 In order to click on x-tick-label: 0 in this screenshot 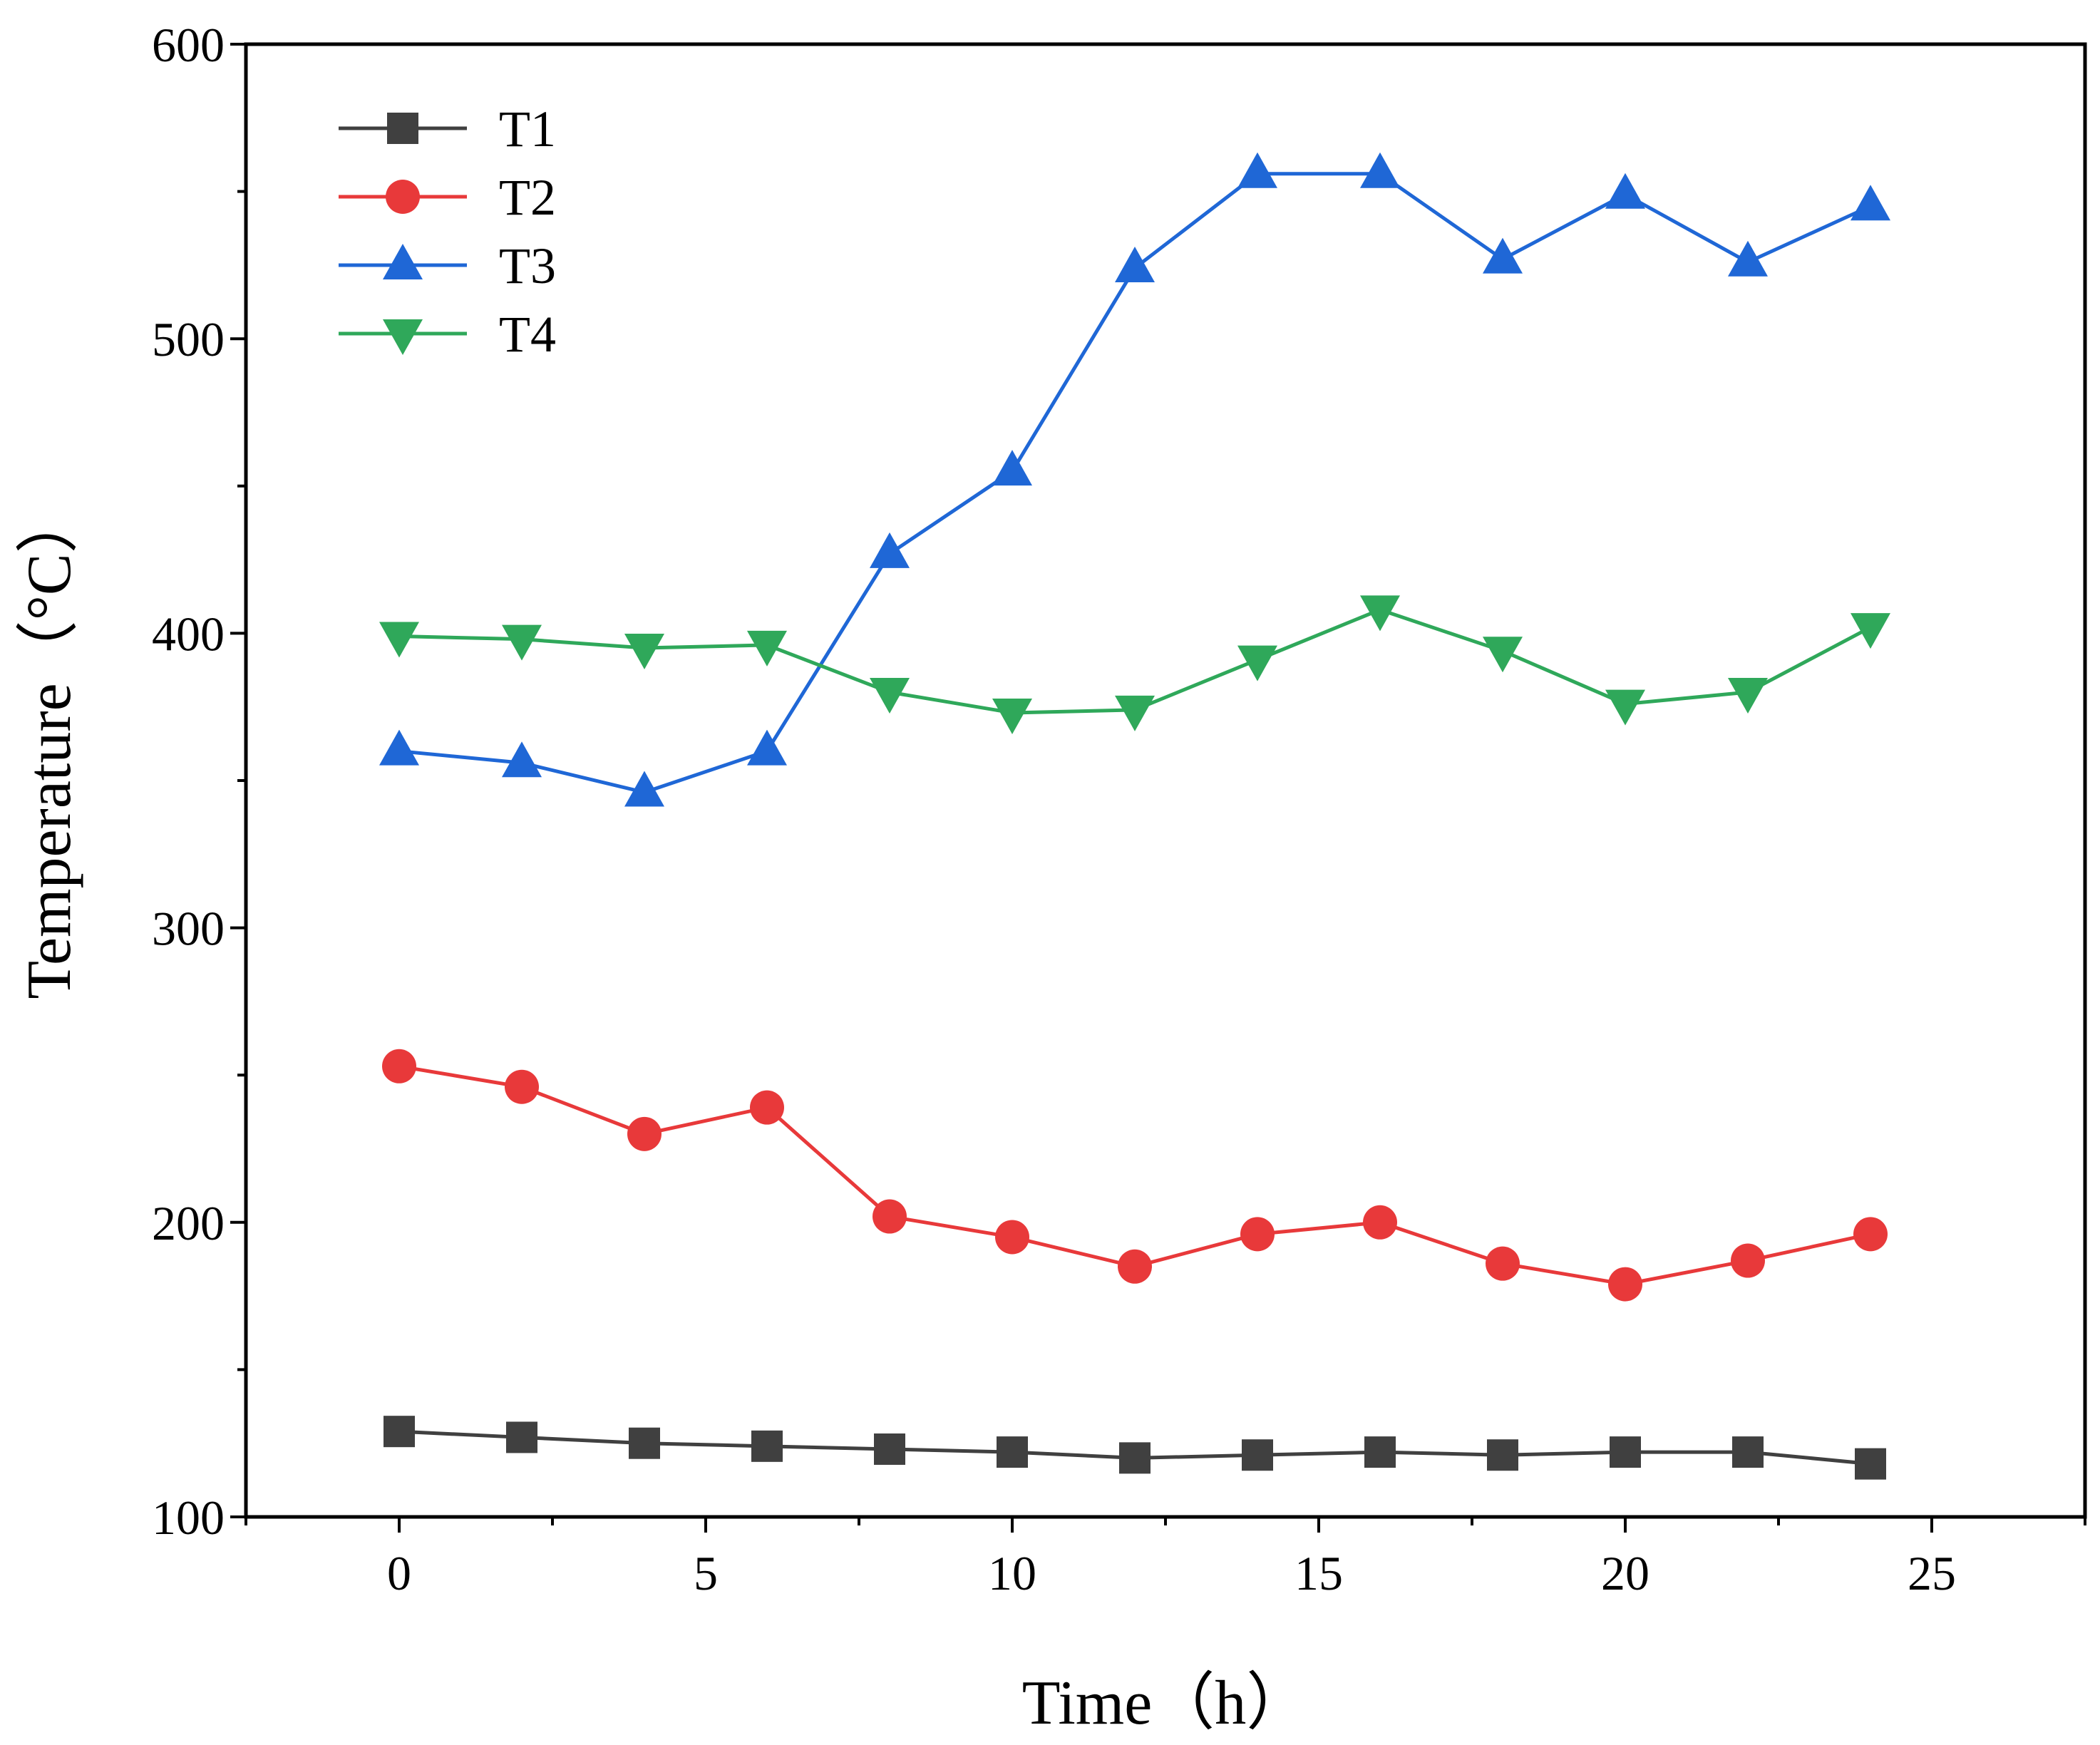, I will do `click(399, 1573)`.